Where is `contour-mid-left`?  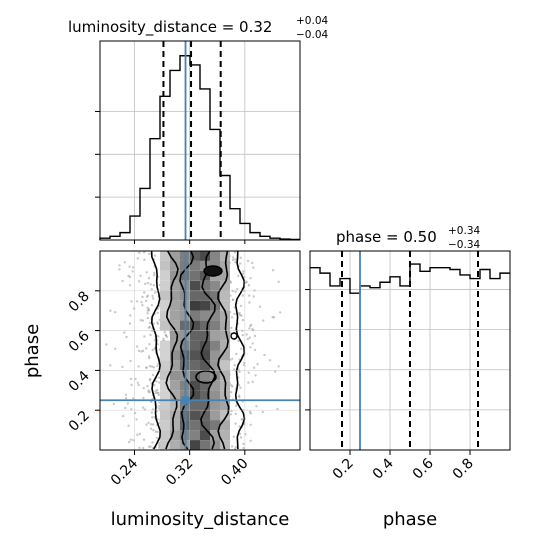
contour-mid-left is located at coordinates (172, 350).